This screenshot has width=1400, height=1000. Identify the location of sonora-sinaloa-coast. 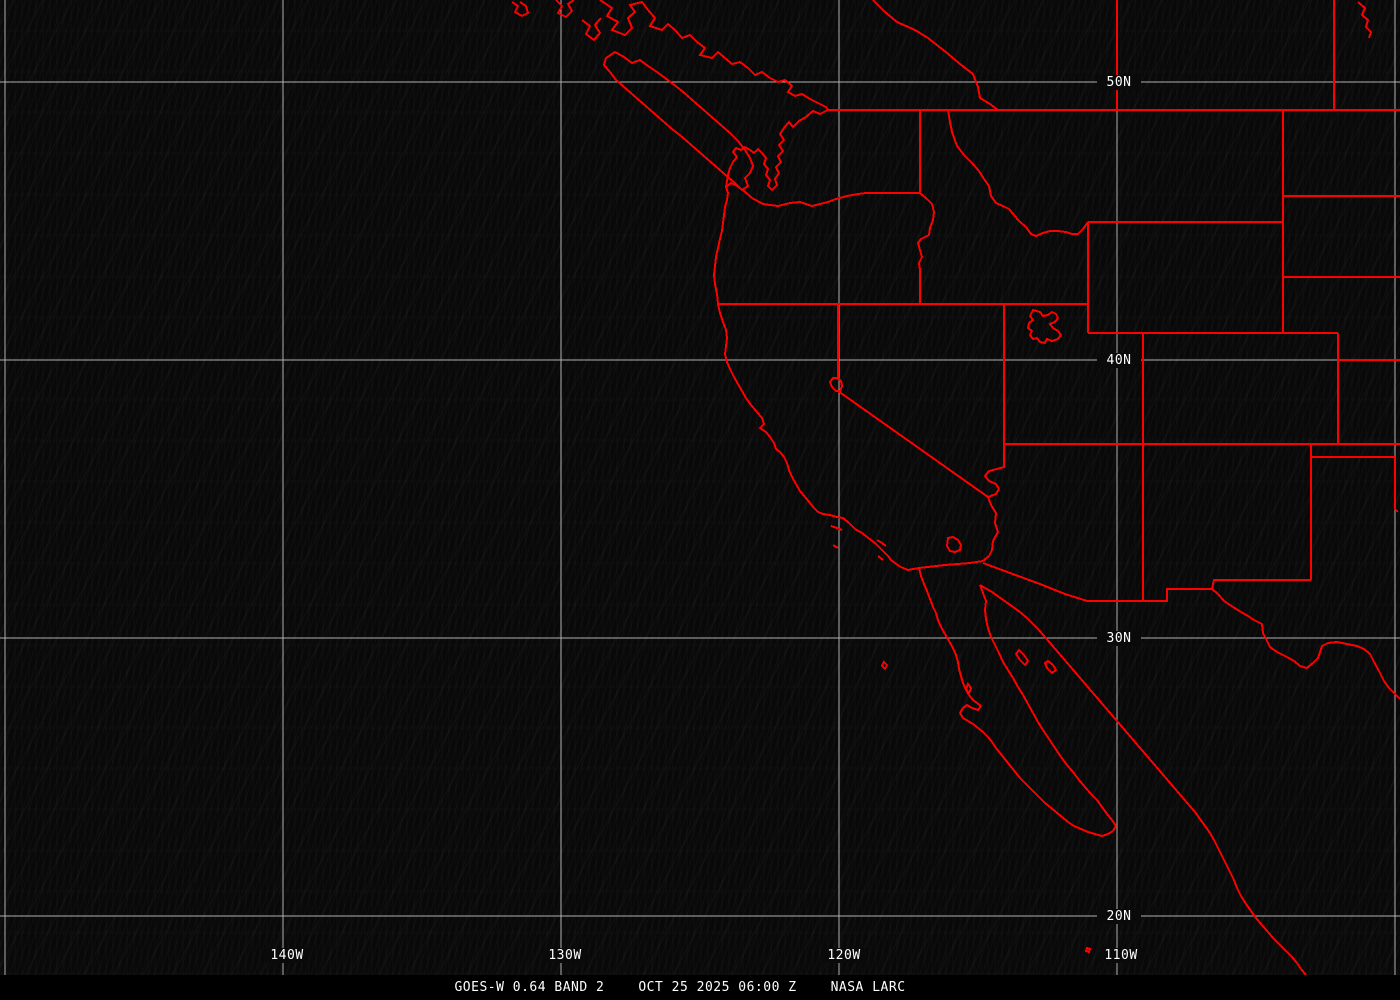
(1143, 779).